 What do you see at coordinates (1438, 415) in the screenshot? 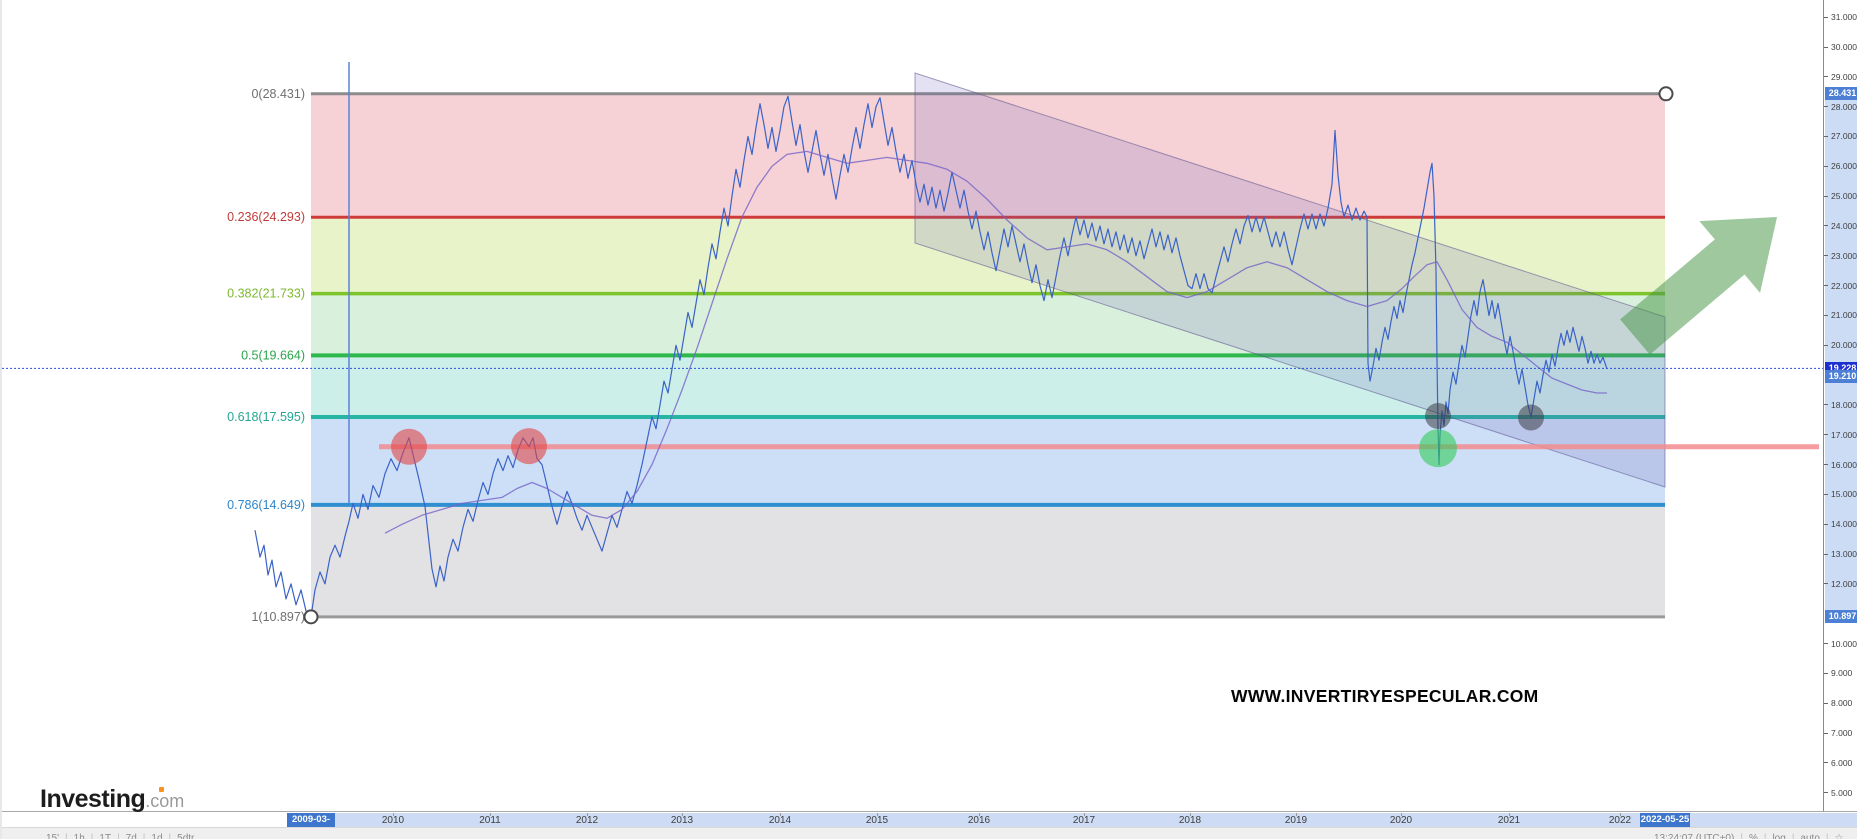
I see `gray-circle-1-drawing` at bounding box center [1438, 415].